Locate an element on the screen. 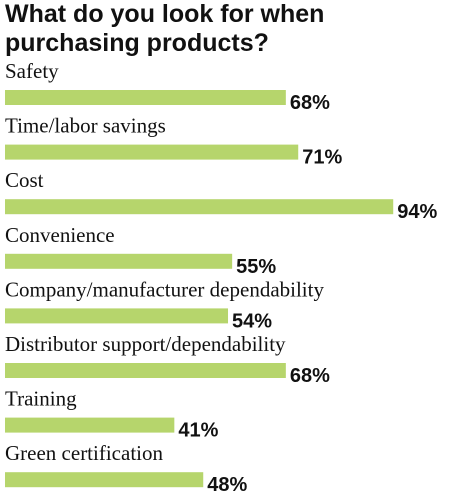 The image size is (450, 493). category-label: Cost is located at coordinates (24, 180).